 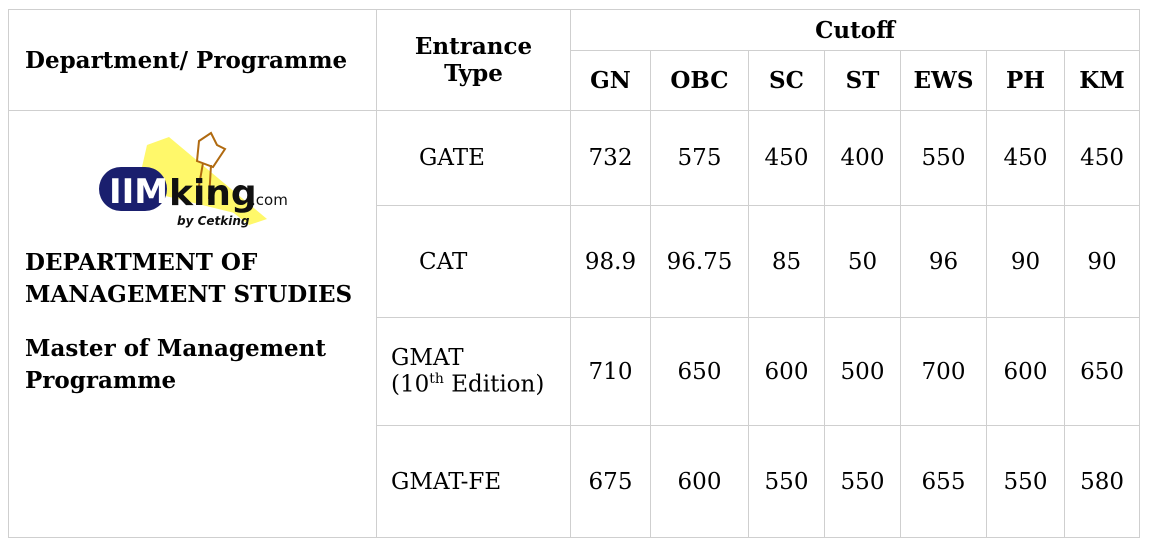 I want to click on cutoff-value: 85, so click(x=786, y=261).